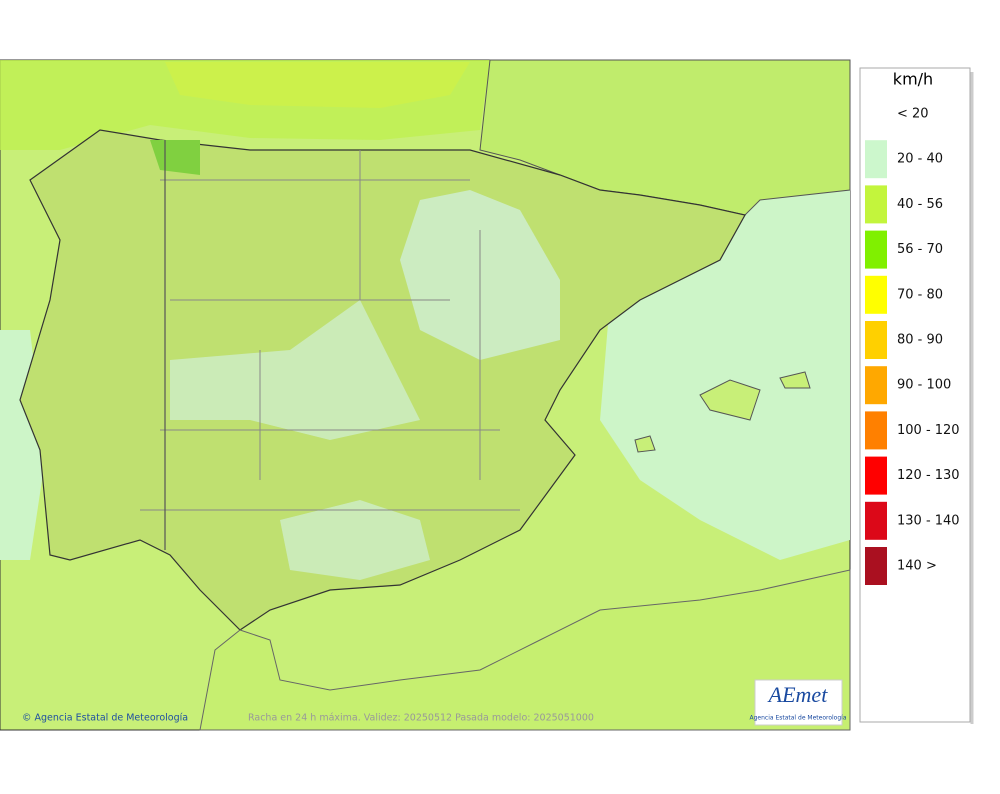  I want to click on gust-area, so click(245, 105).